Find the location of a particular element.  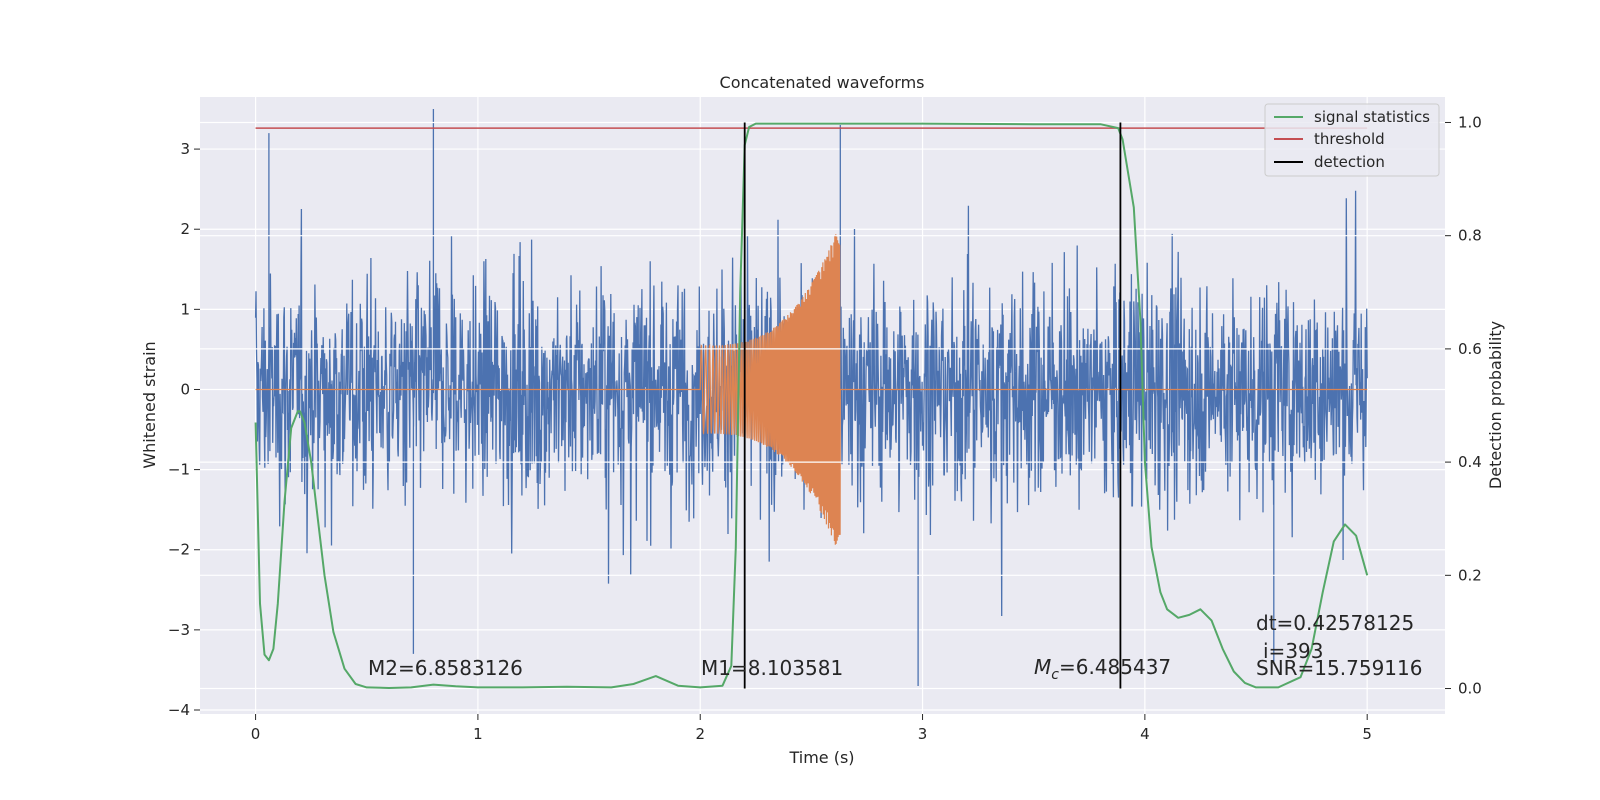

annotation-snr: SNR=15.759116 is located at coordinates (1339, 668).